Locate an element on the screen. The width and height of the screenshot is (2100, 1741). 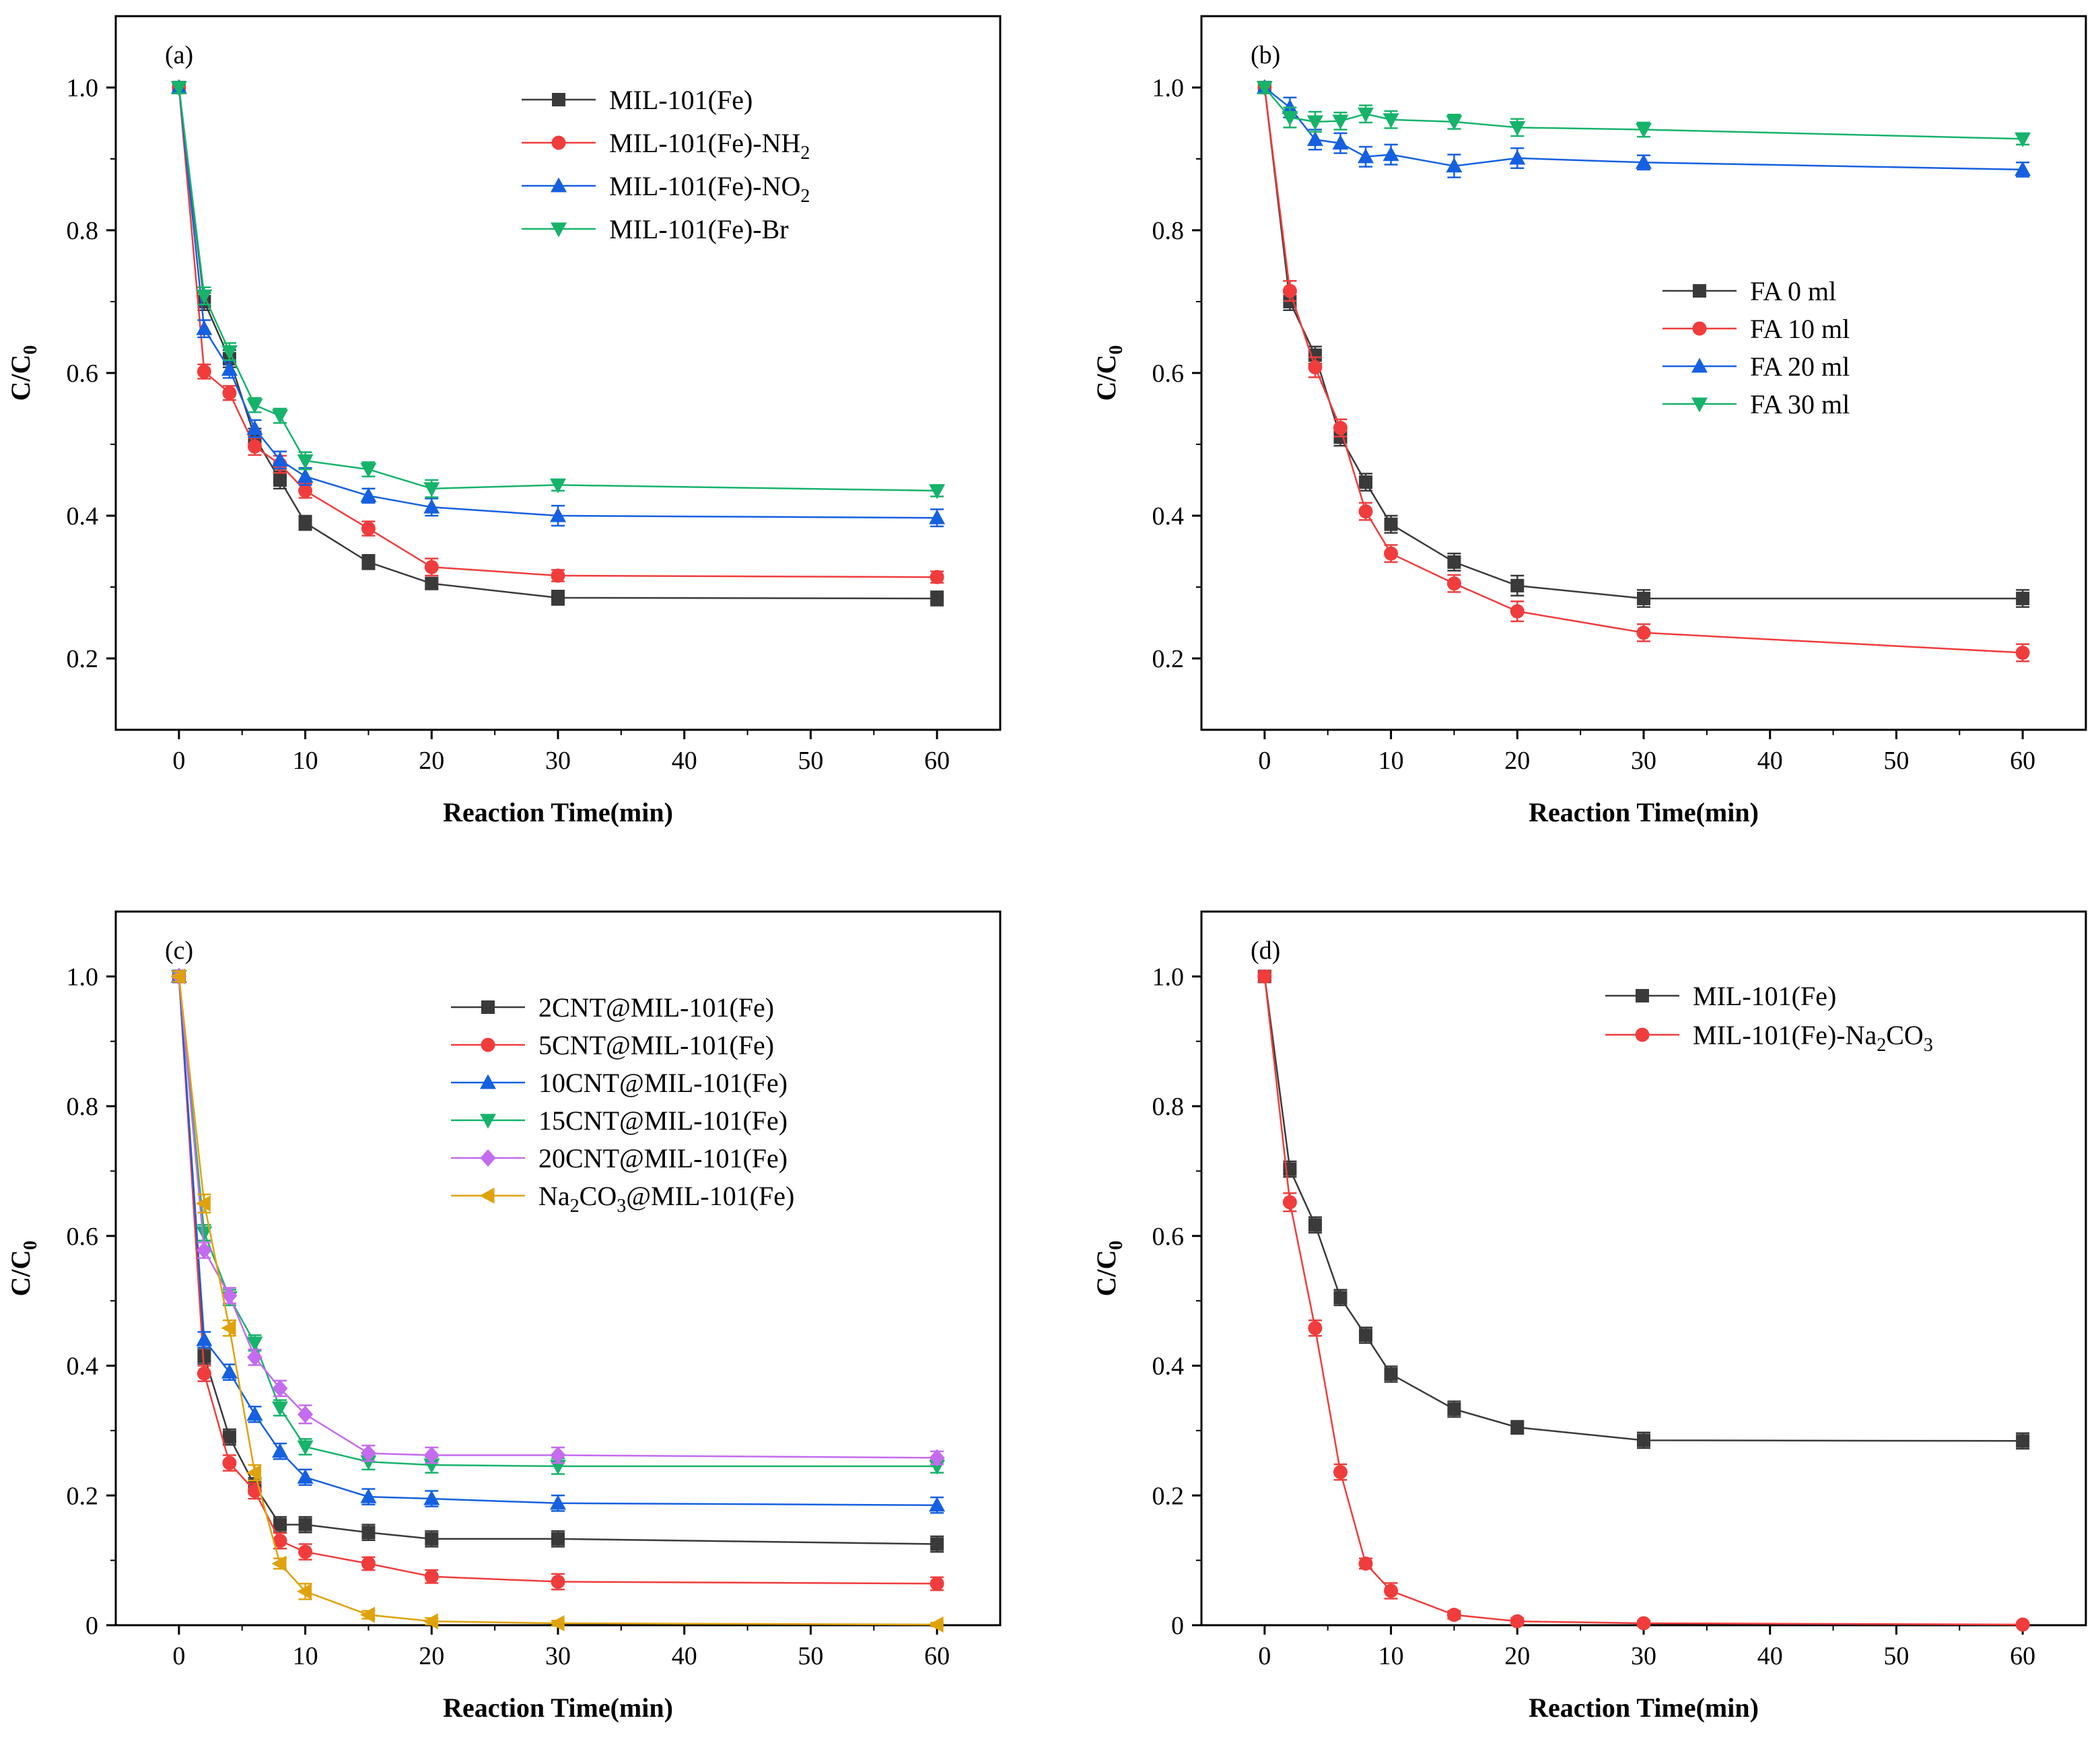
y-tick-label: 0.2 is located at coordinates (83, 659).